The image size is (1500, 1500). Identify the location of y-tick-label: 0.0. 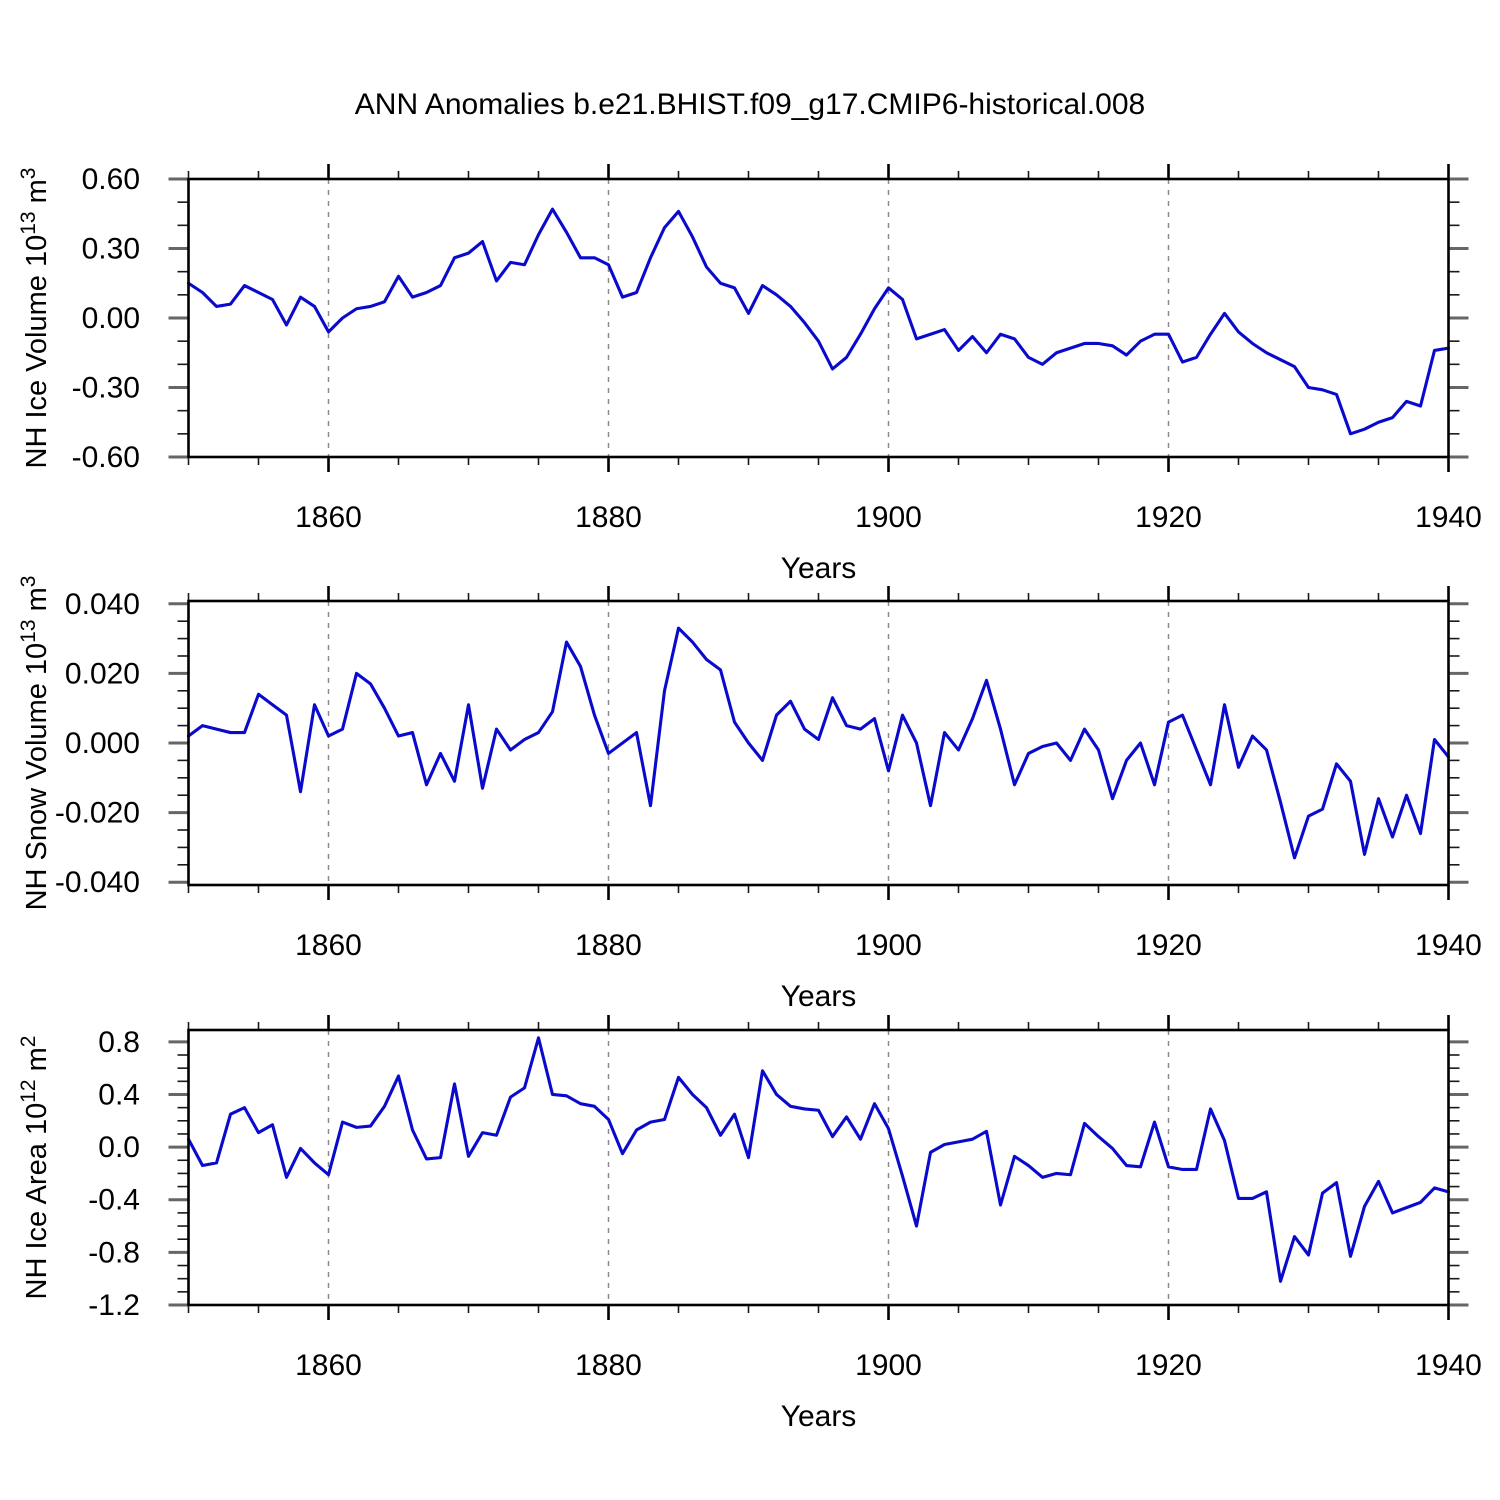
(119, 1147).